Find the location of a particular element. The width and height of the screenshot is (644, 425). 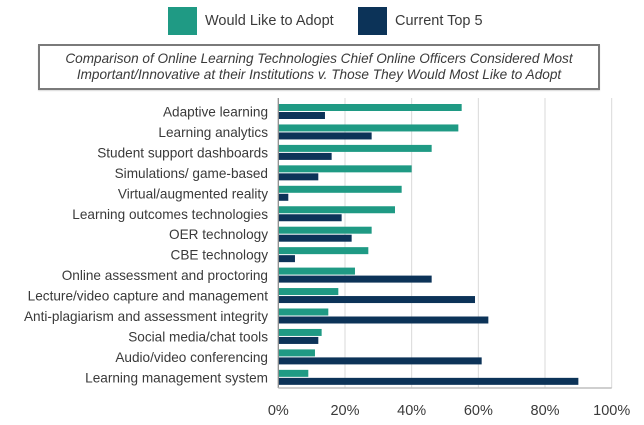

category-label: Adaptive learning is located at coordinates (215, 112).